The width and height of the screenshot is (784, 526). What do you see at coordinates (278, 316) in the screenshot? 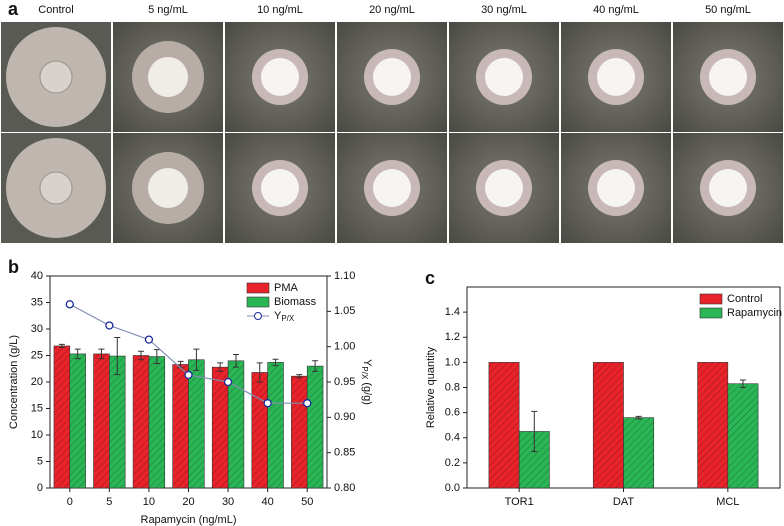
I see `legend-name: Y` at bounding box center [278, 316].